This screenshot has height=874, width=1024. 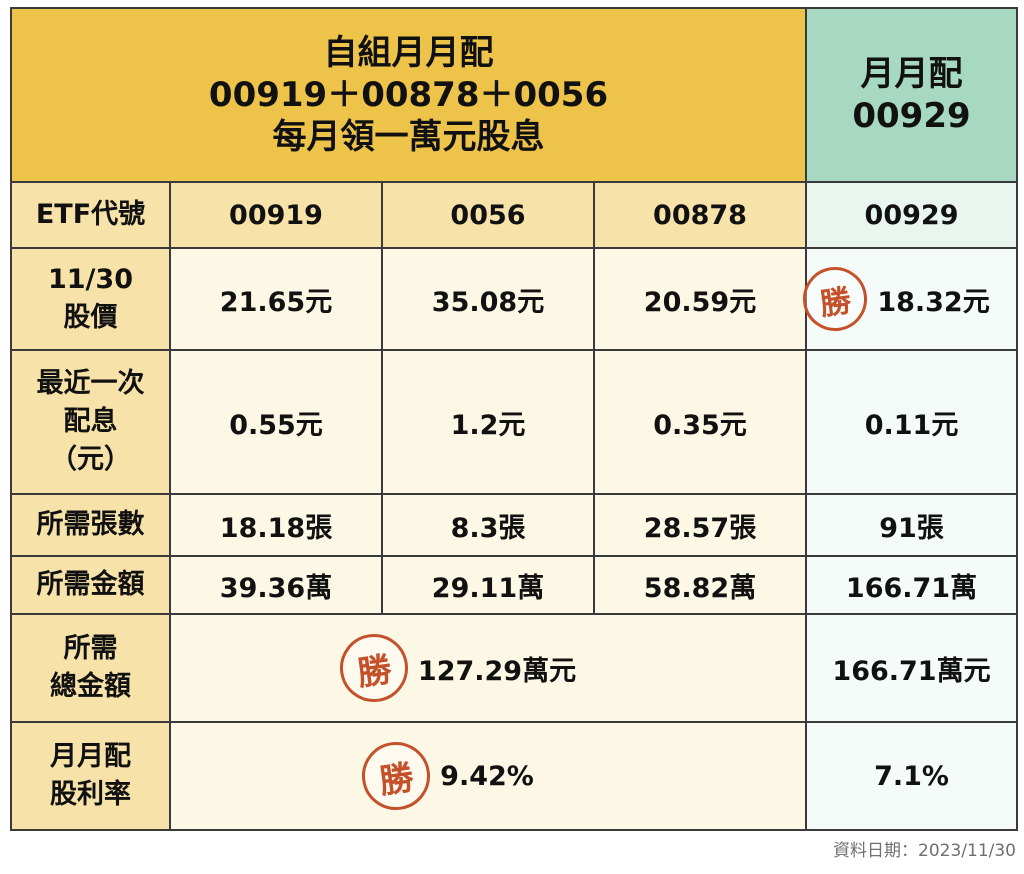 I want to click on lots-00929: 91張, so click(x=912, y=525).